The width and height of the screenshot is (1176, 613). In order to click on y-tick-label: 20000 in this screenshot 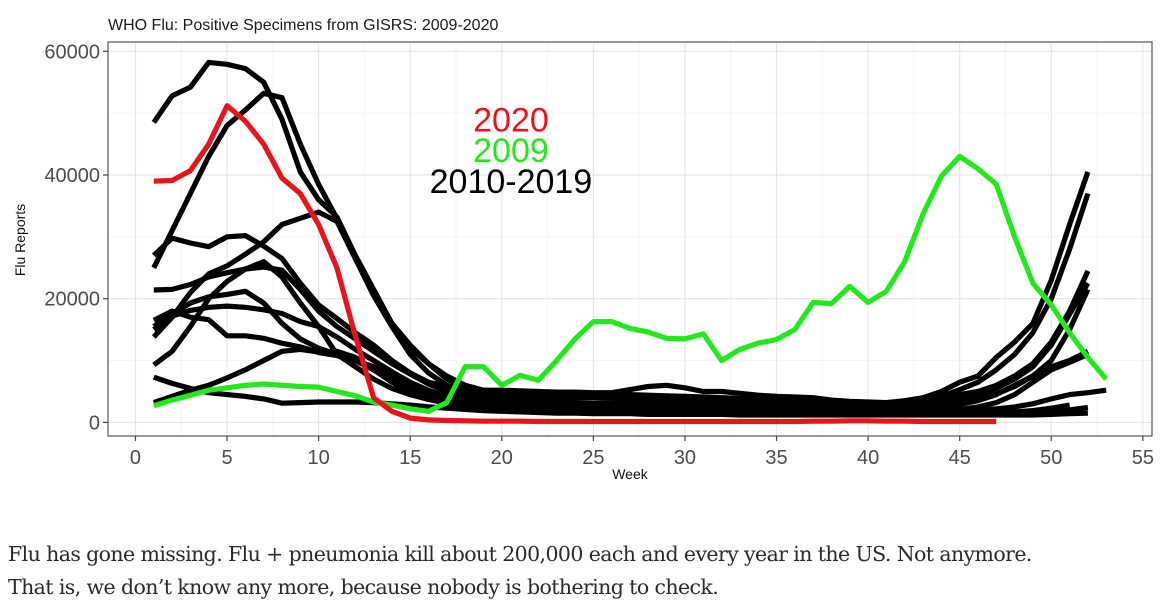, I will do `click(72, 300)`.